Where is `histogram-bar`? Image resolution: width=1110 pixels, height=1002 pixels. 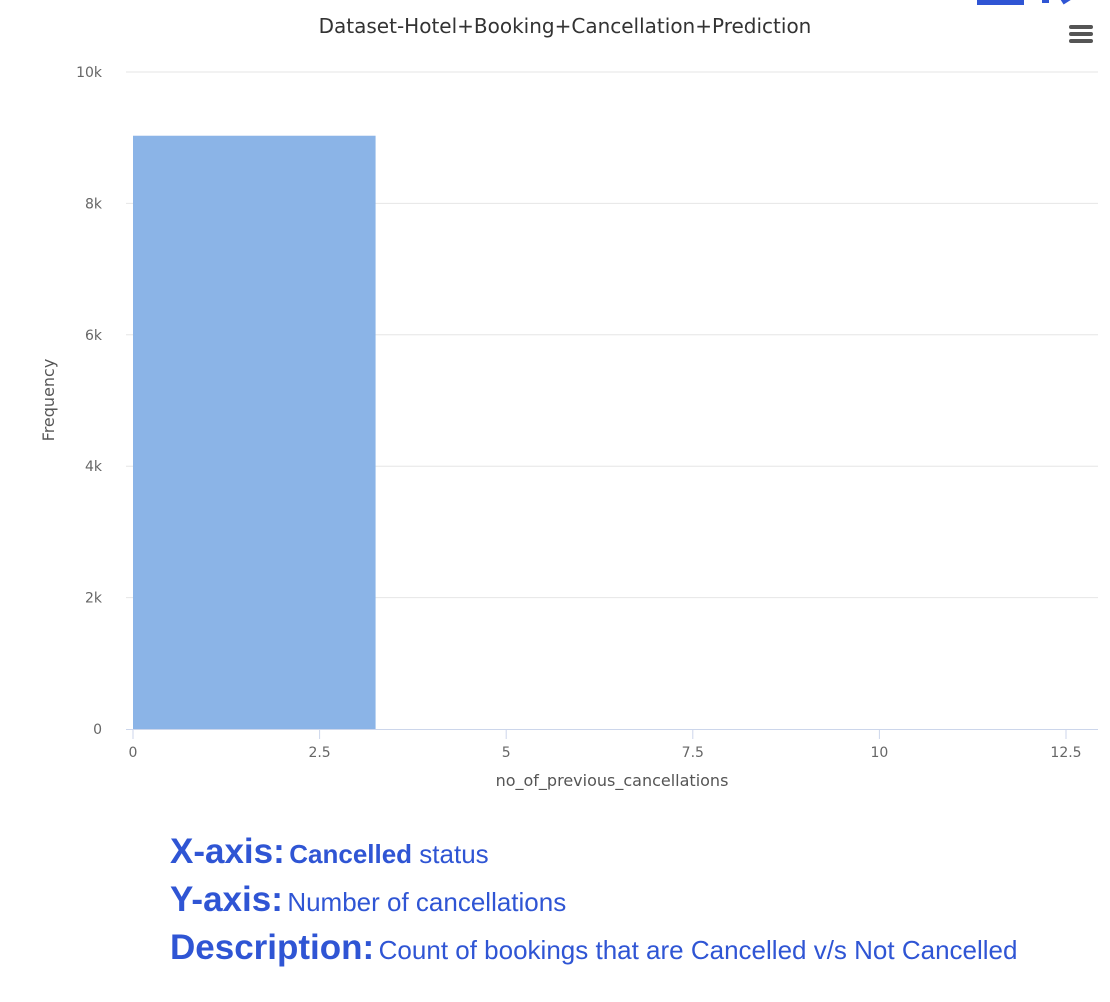
histogram-bar is located at coordinates (254, 432).